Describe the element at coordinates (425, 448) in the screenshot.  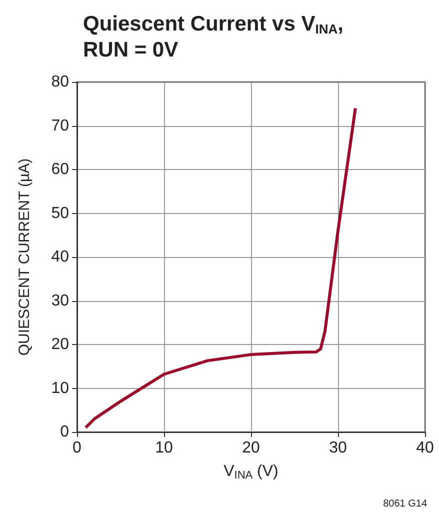
I see `x-tick-label: 40` at that location.